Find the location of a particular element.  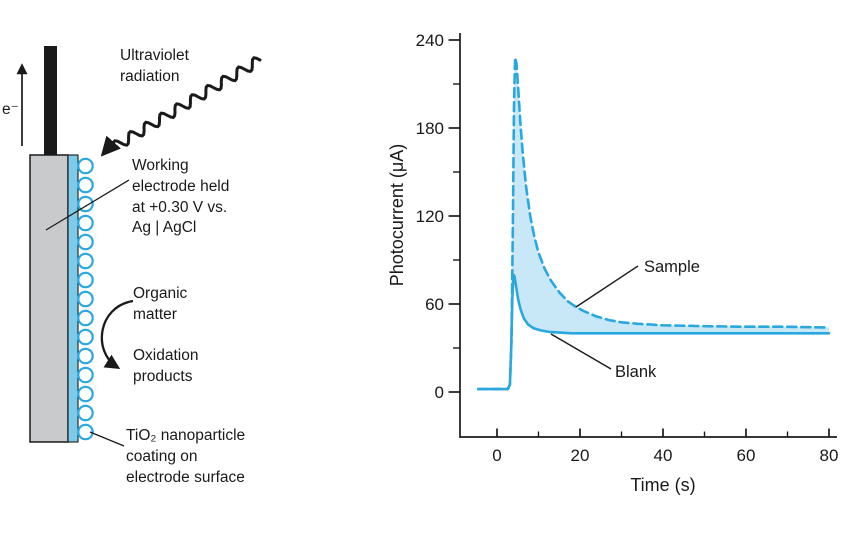

electrode-body is located at coordinates (49, 298).